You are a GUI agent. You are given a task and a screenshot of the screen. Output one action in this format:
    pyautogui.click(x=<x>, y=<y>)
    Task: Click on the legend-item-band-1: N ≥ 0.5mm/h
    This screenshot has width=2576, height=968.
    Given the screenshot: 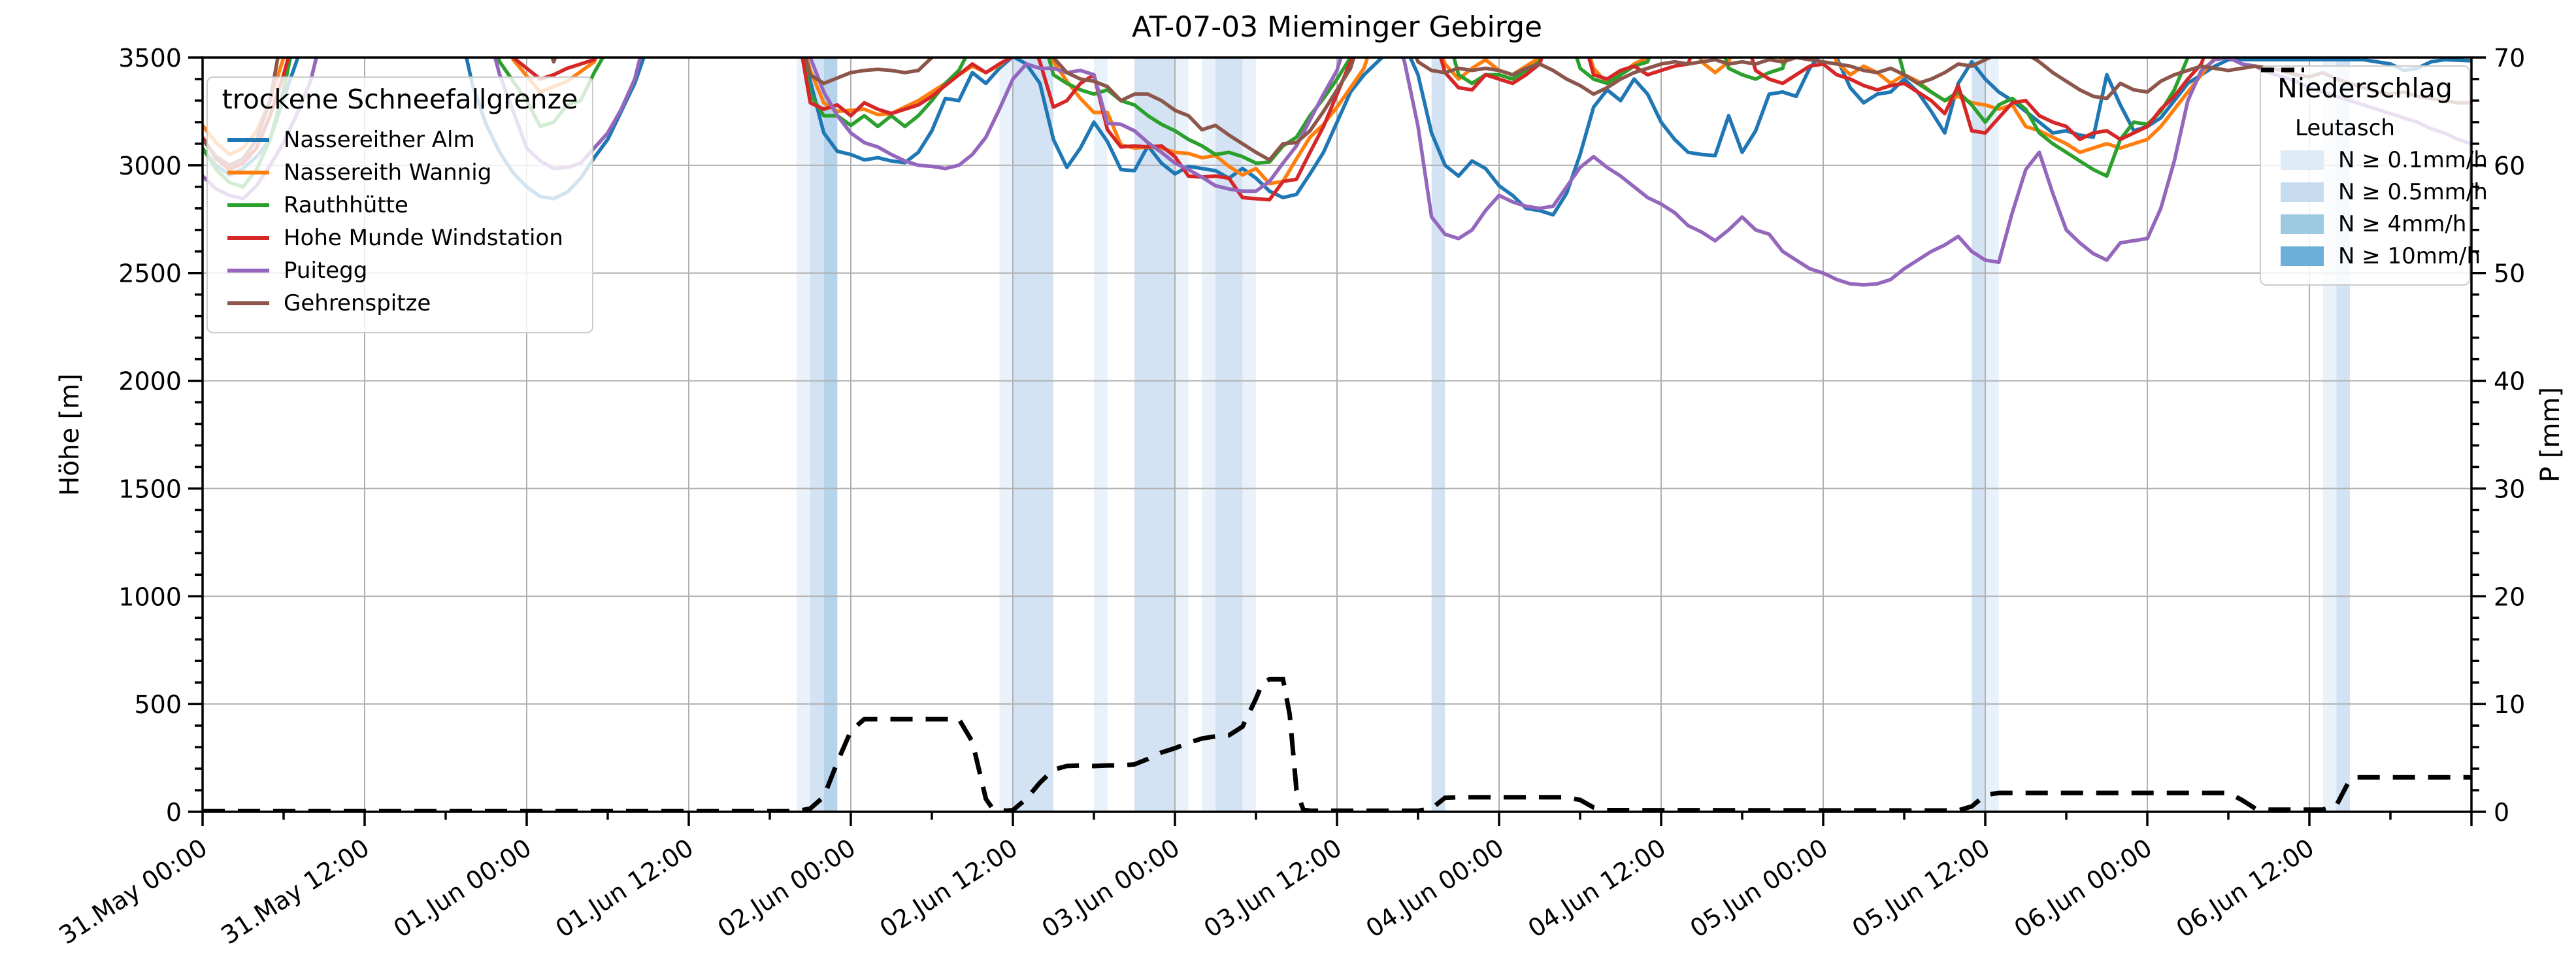 What is the action you would take?
    pyautogui.click(x=2384, y=192)
    